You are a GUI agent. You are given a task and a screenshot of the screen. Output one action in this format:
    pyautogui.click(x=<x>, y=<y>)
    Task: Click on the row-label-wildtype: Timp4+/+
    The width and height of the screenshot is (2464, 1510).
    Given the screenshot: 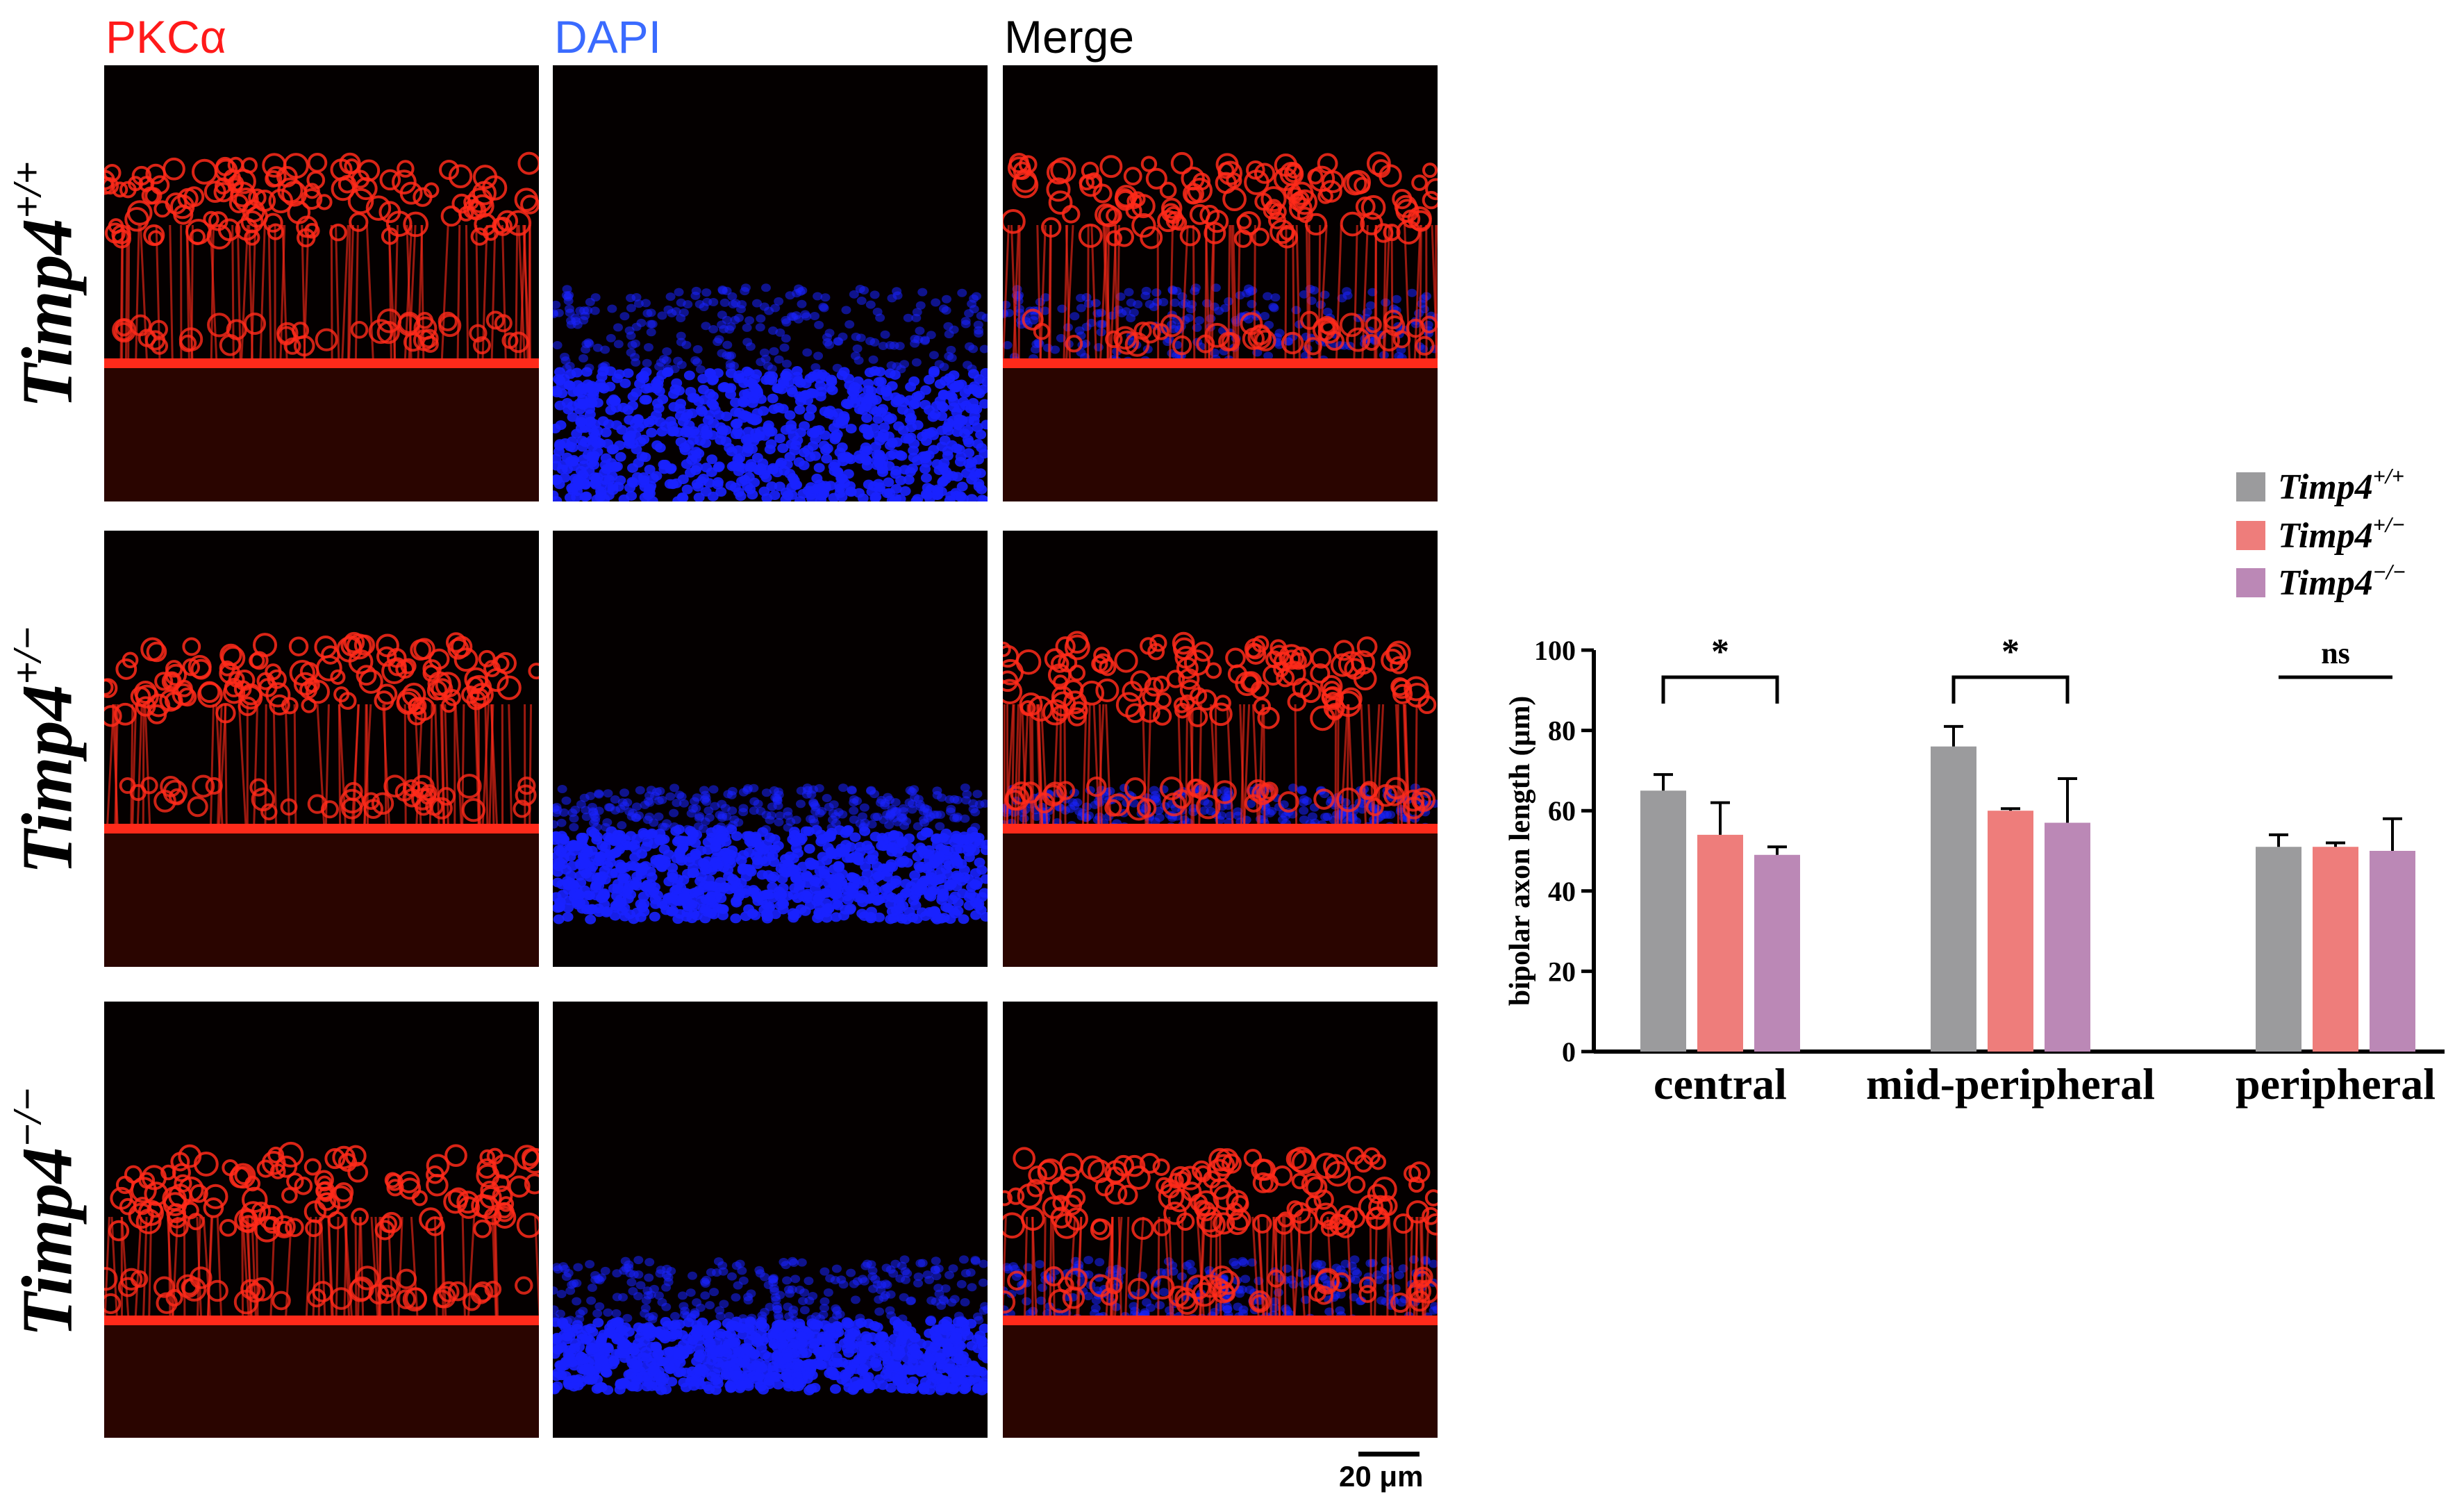 What is the action you would take?
    pyautogui.click(x=46, y=284)
    